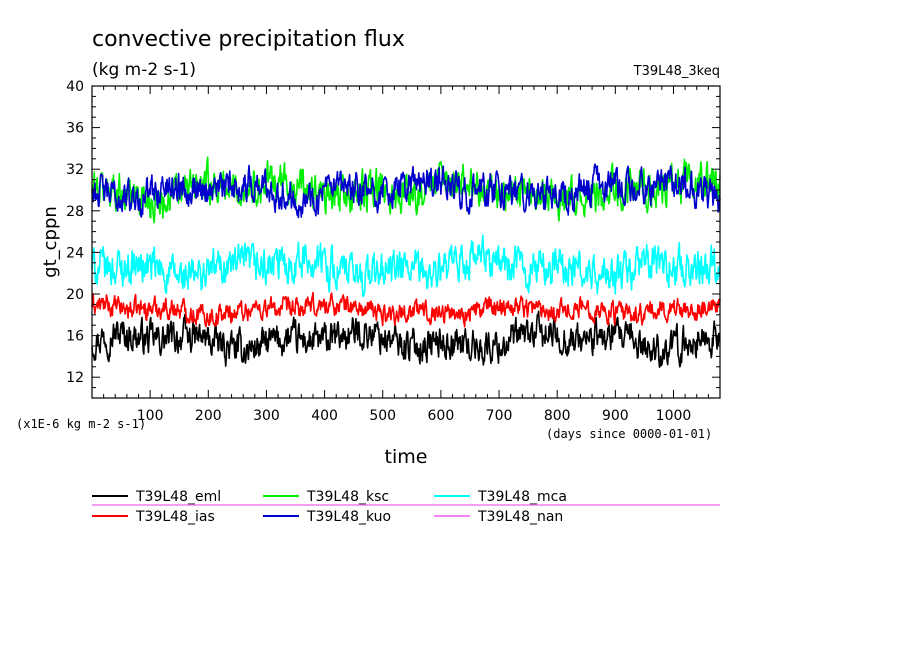  Describe the element at coordinates (178, 497) in the screenshot. I see `legend-label: T39L48_eml` at that location.